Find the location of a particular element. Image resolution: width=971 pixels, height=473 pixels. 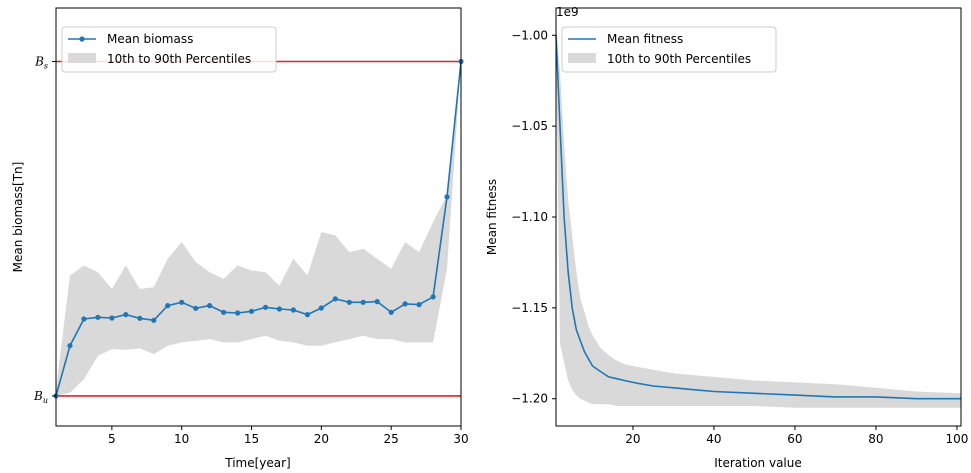

y-tick-label: Bu is located at coordinates (40, 397).